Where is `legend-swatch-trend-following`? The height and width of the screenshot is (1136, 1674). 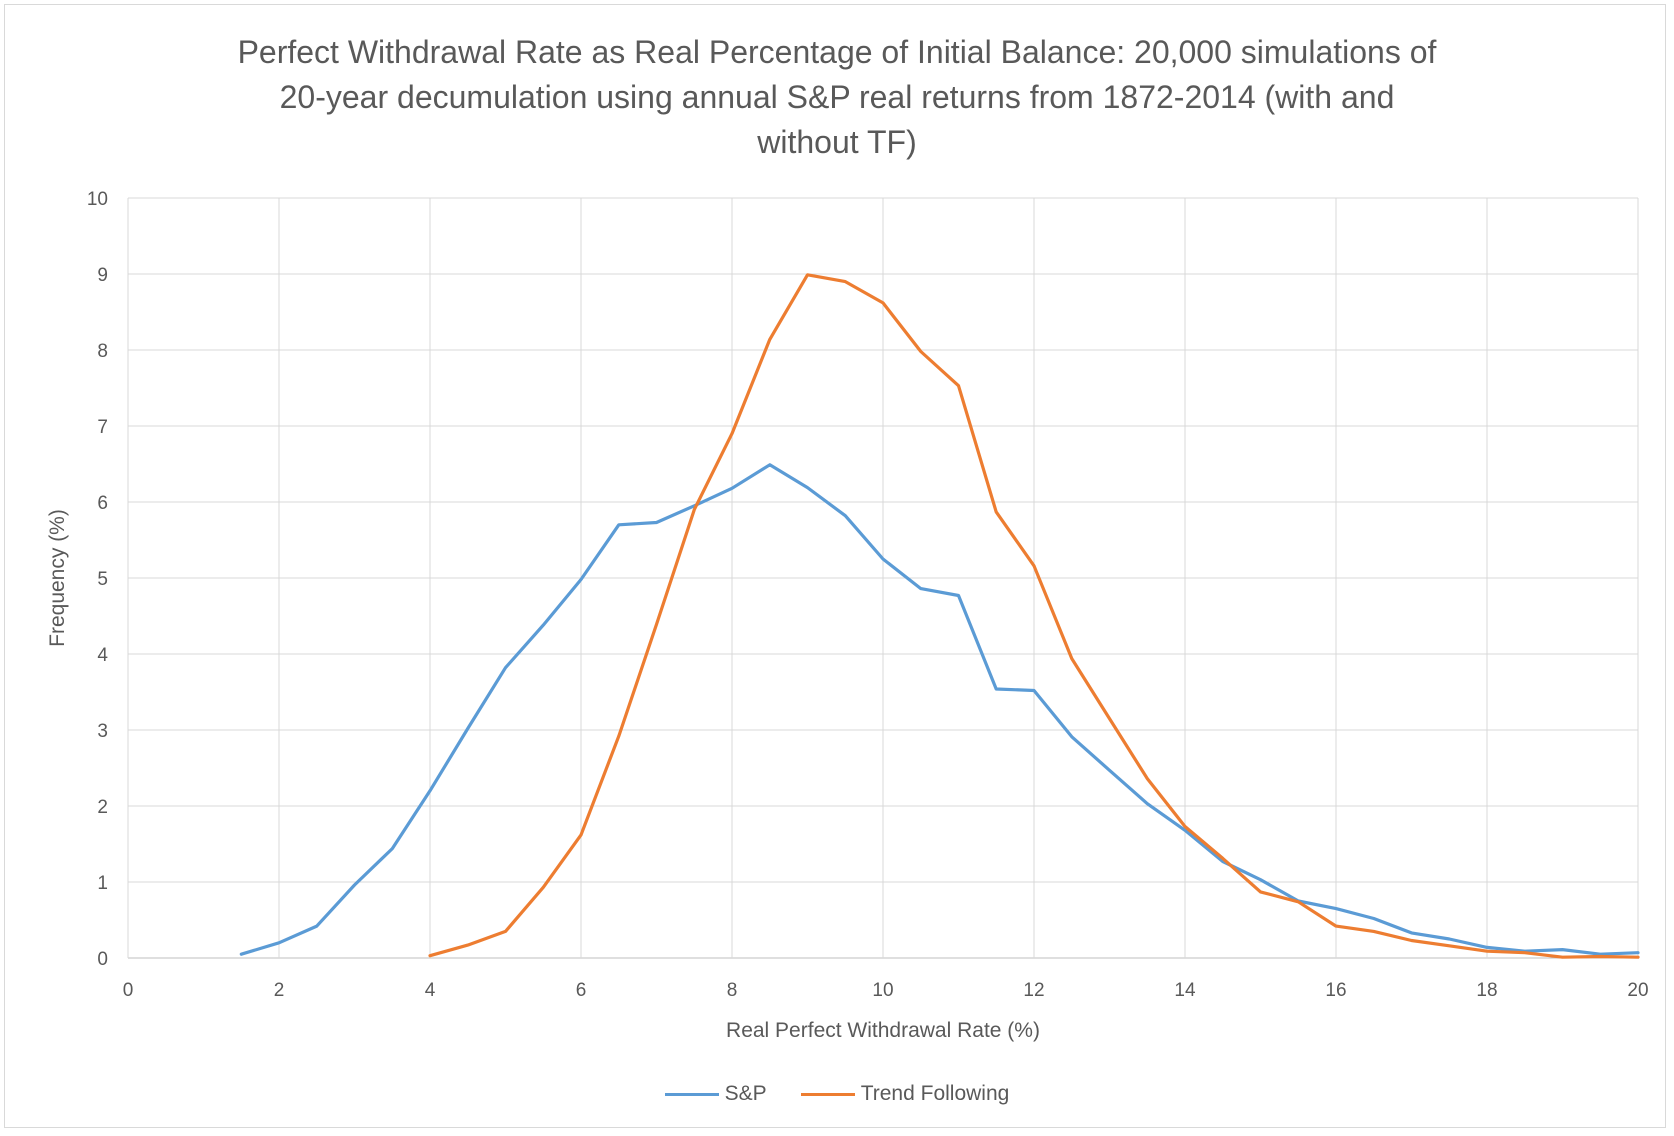 legend-swatch-trend-following is located at coordinates (827, 1094).